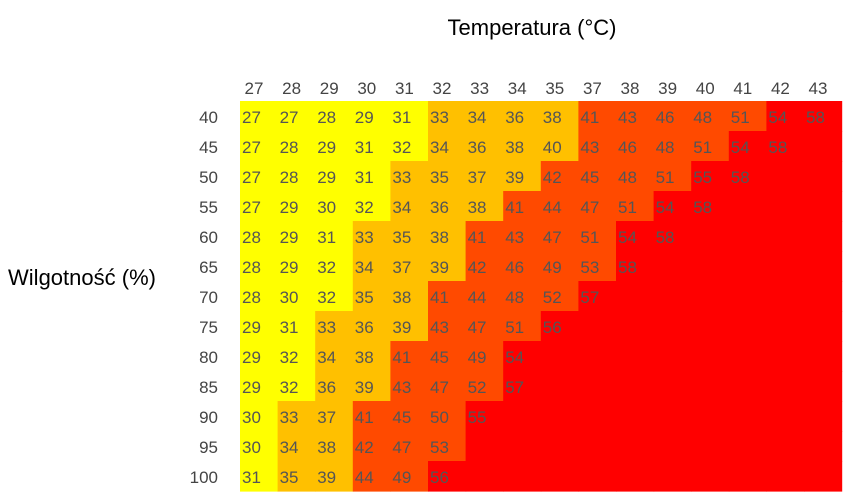 The width and height of the screenshot is (848, 501). Describe the element at coordinates (479, 88) in the screenshot. I see `x-tick-label: 33` at that location.